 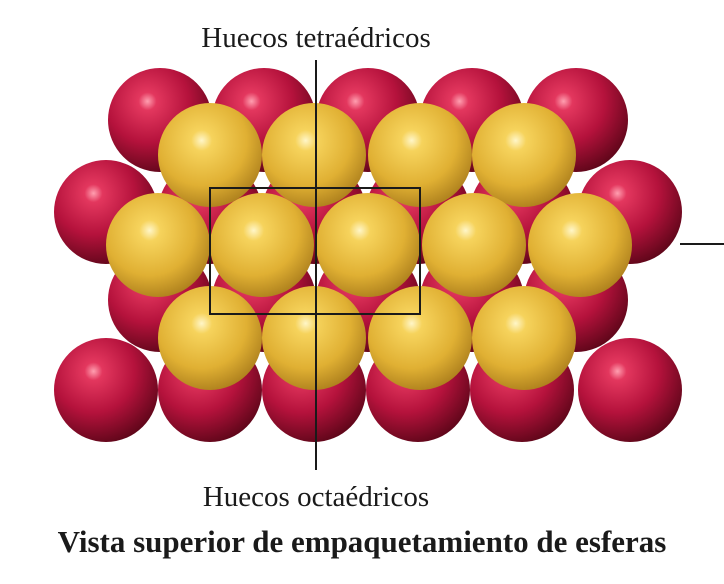 I want to click on tetrahedral-holes-label: Huecos tetraédricos, so click(x=315, y=38).